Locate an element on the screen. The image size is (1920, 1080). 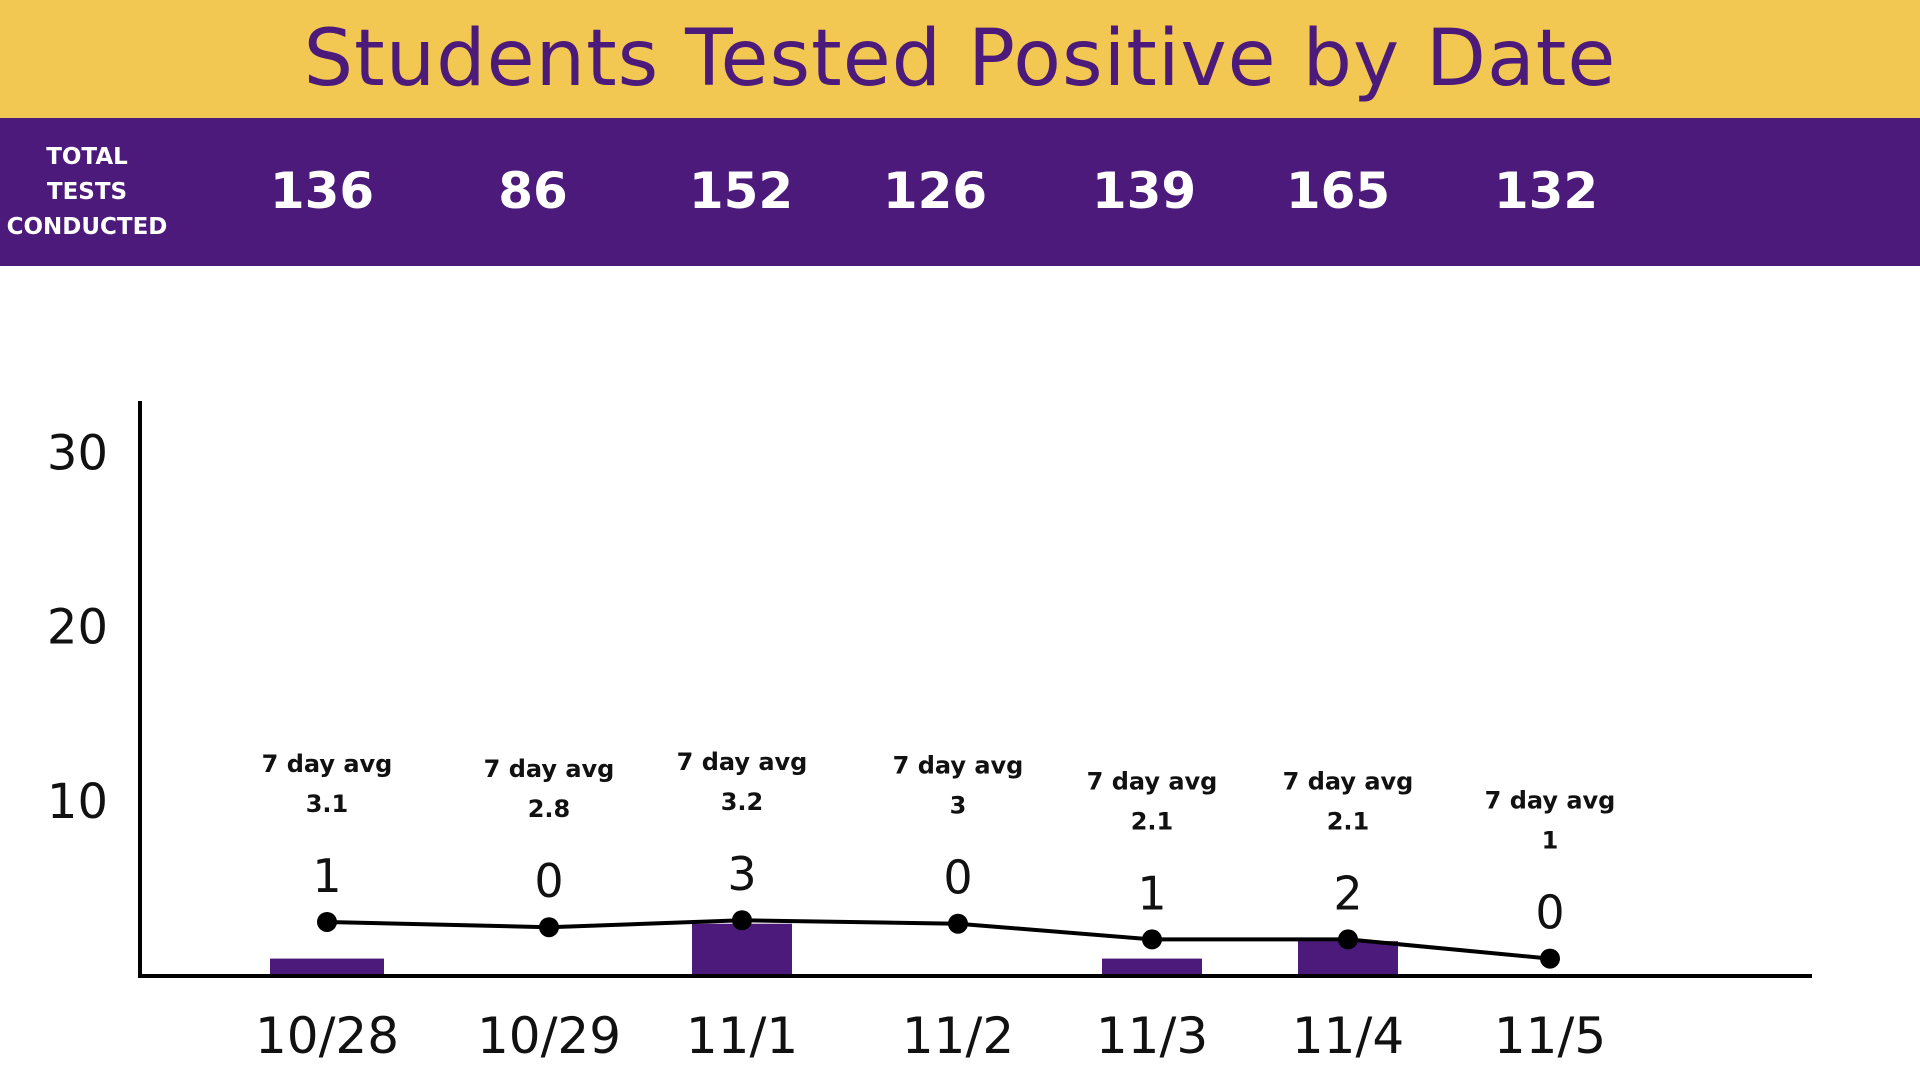
bar-value-label: 2 is located at coordinates (1347, 893).